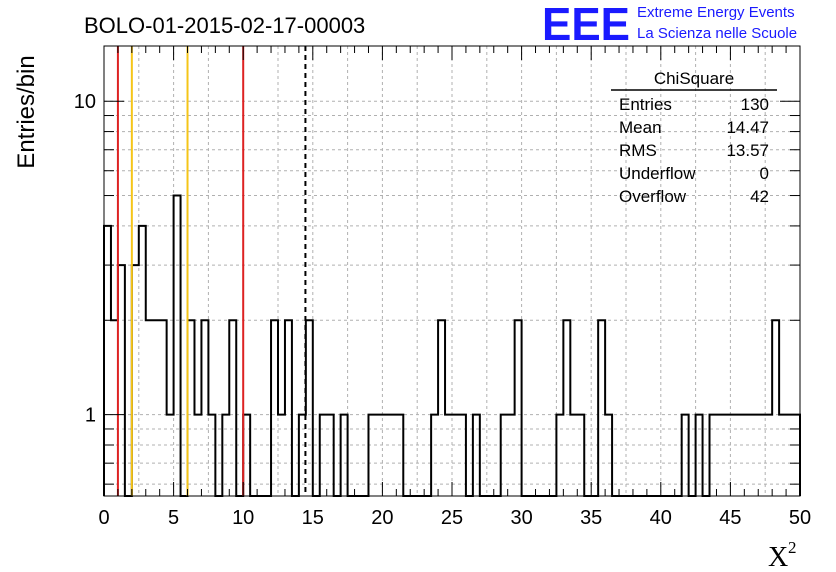 Image resolution: width=836 pixels, height=572 pixels. Describe the element at coordinates (716, 12) in the screenshot. I see `eee-logo-line1: Extreme Energy Events` at that location.